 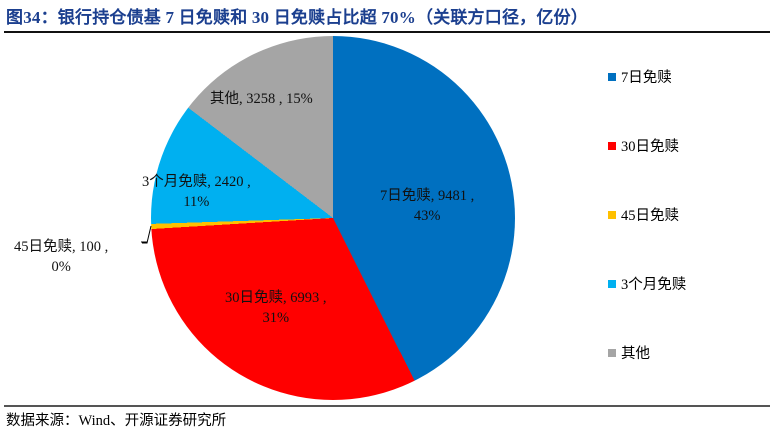 What do you see at coordinates (612, 283) in the screenshot?
I see `legend-swatch-3month` at bounding box center [612, 283].